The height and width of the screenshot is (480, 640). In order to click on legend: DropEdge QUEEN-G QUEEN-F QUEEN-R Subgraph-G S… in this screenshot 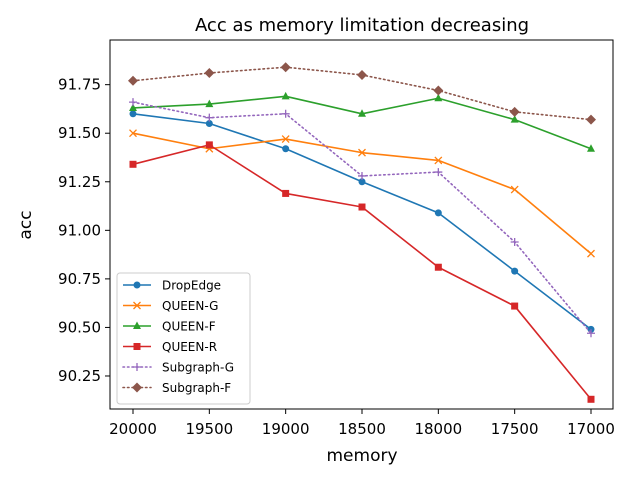, I will do `click(183, 338)`.